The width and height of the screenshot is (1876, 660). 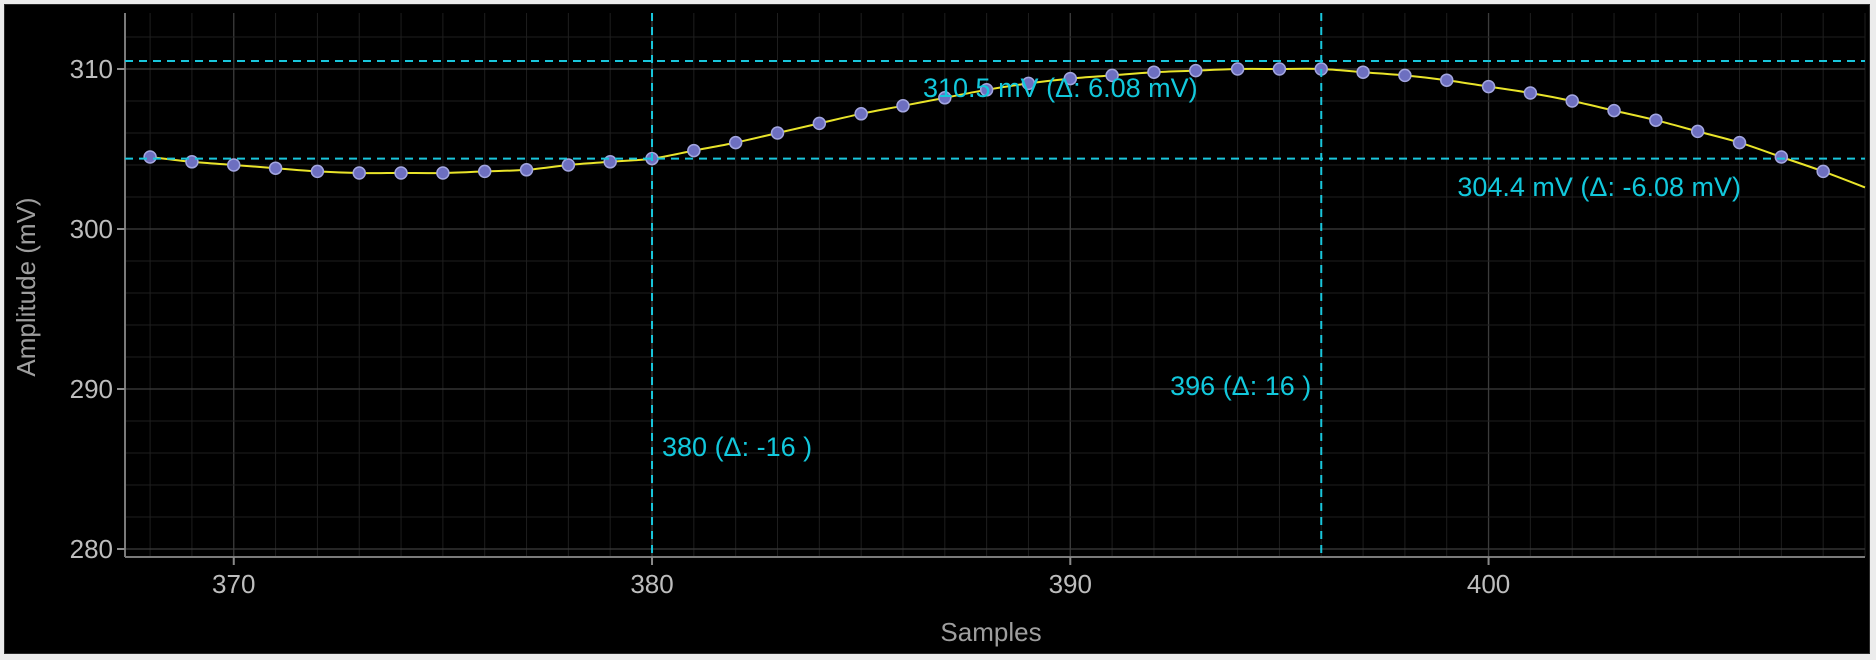 What do you see at coordinates (1488, 584) in the screenshot?
I see `x-tick-label: 400` at bounding box center [1488, 584].